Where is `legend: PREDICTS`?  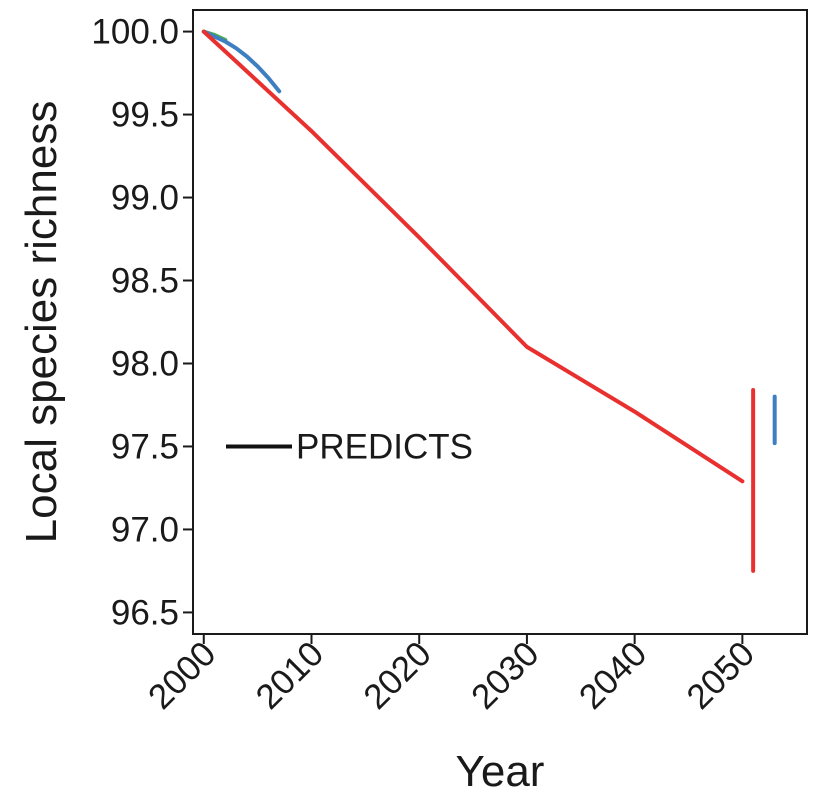
legend: PREDICTS is located at coordinates (349, 446).